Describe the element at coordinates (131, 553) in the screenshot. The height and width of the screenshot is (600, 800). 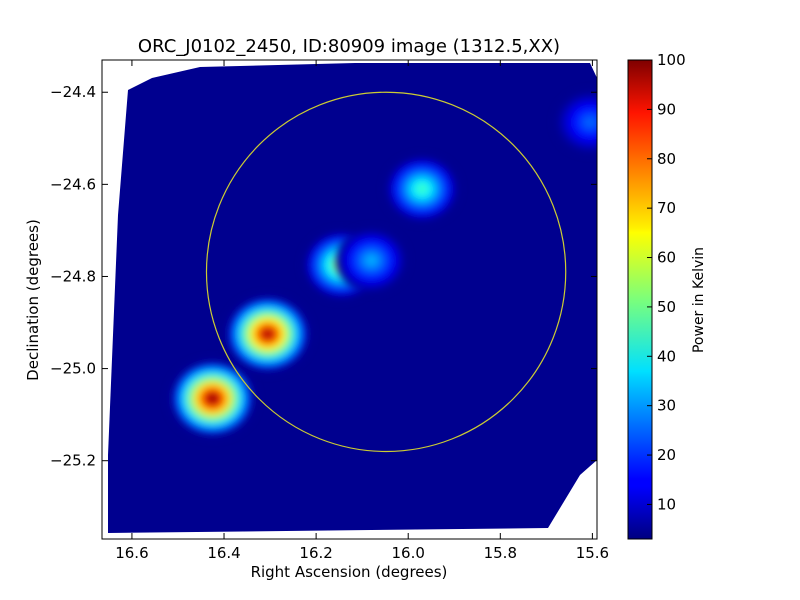
I see `x-tick-label: 16.6` at that location.